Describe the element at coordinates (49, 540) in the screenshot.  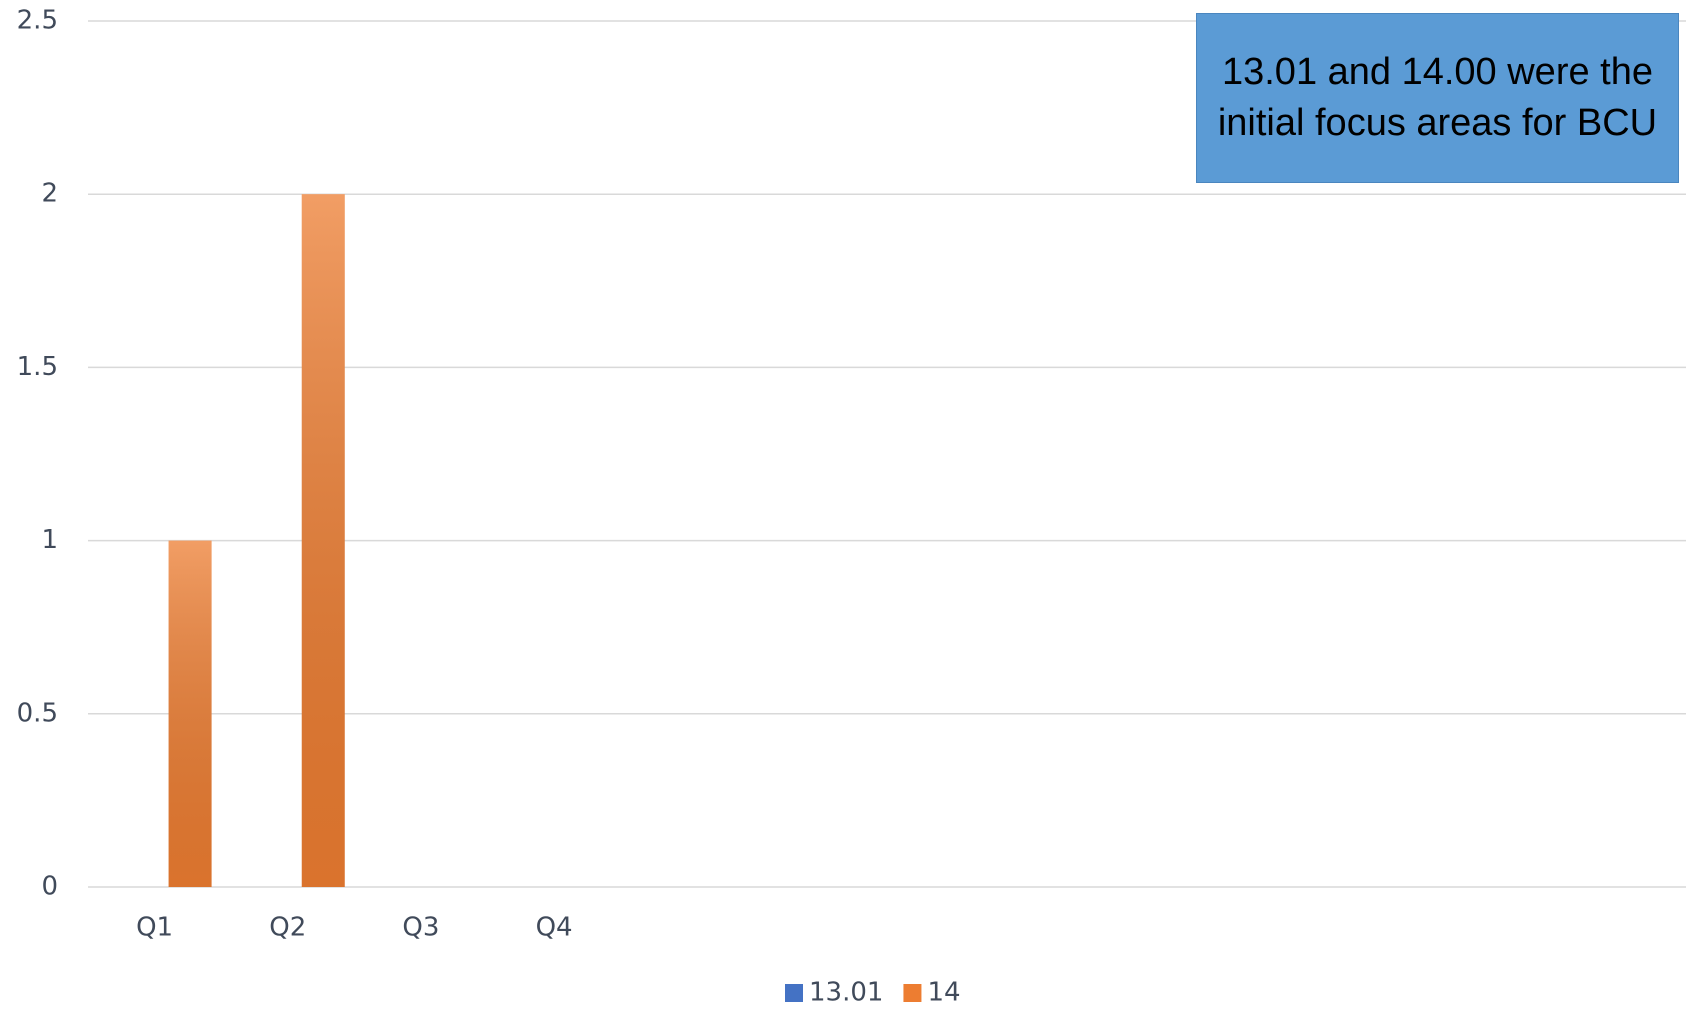
I see `y-tick-label: 1` at that location.